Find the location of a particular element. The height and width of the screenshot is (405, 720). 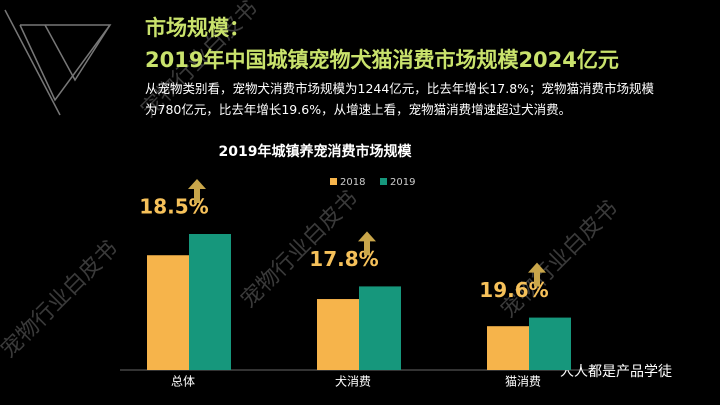

logo is located at coordinates (58, 62).